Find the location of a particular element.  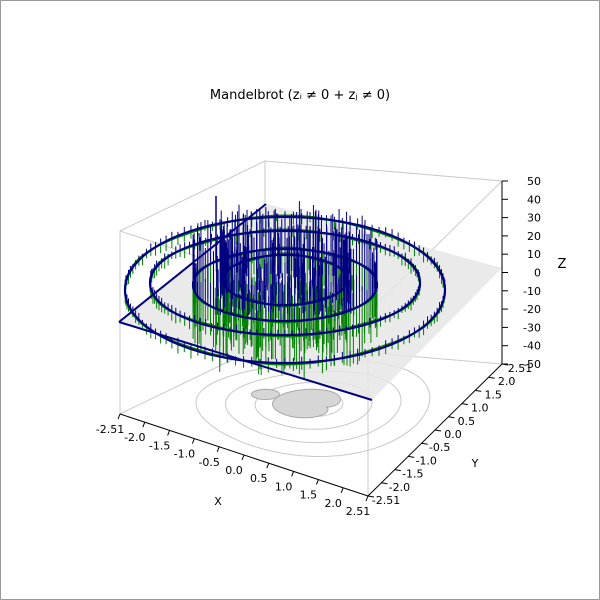

floor-contour is located at coordinates (313, 409).